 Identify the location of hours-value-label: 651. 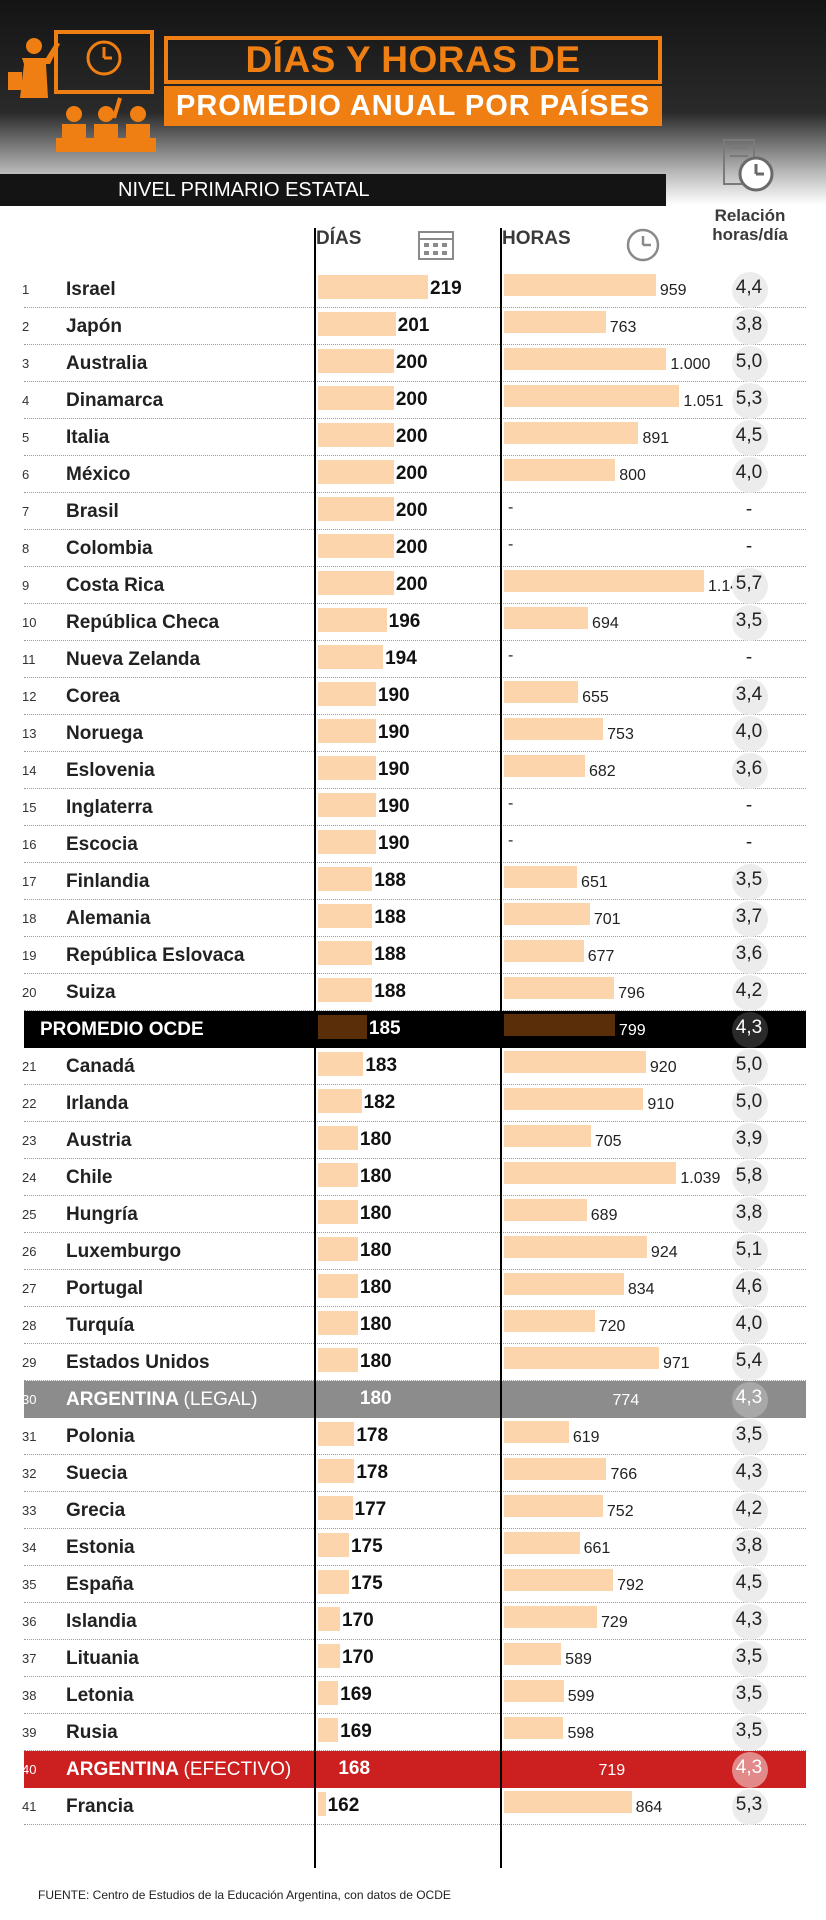
(594, 882).